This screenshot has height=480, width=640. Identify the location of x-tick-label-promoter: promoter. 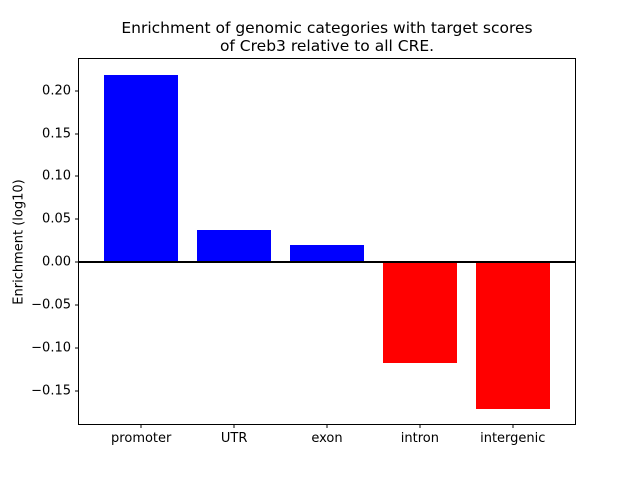
(141, 438).